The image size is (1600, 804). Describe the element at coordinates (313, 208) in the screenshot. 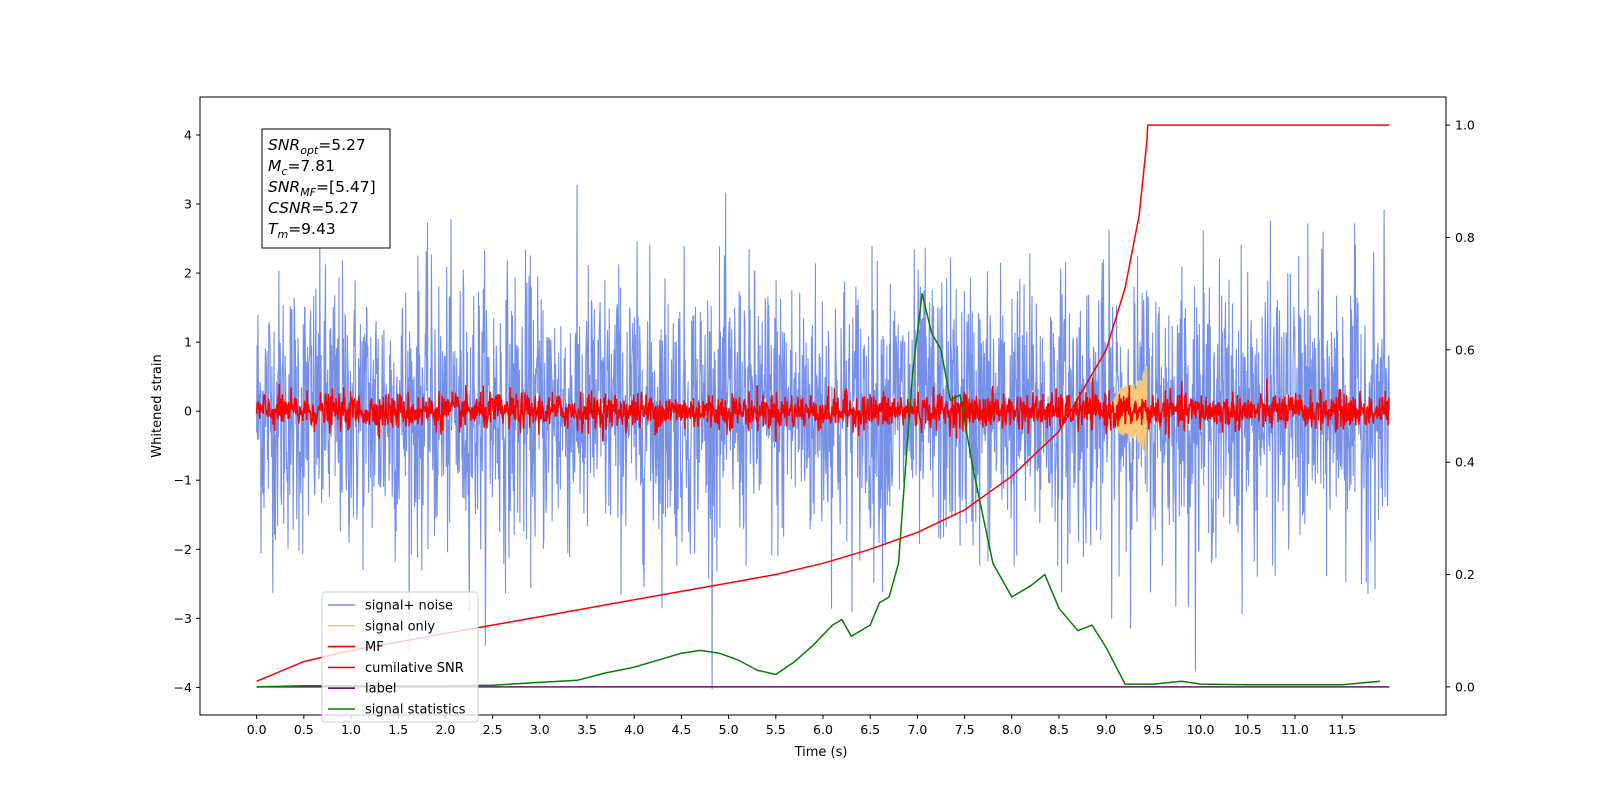

I see `annotation-line: CSNR=5.27` at that location.